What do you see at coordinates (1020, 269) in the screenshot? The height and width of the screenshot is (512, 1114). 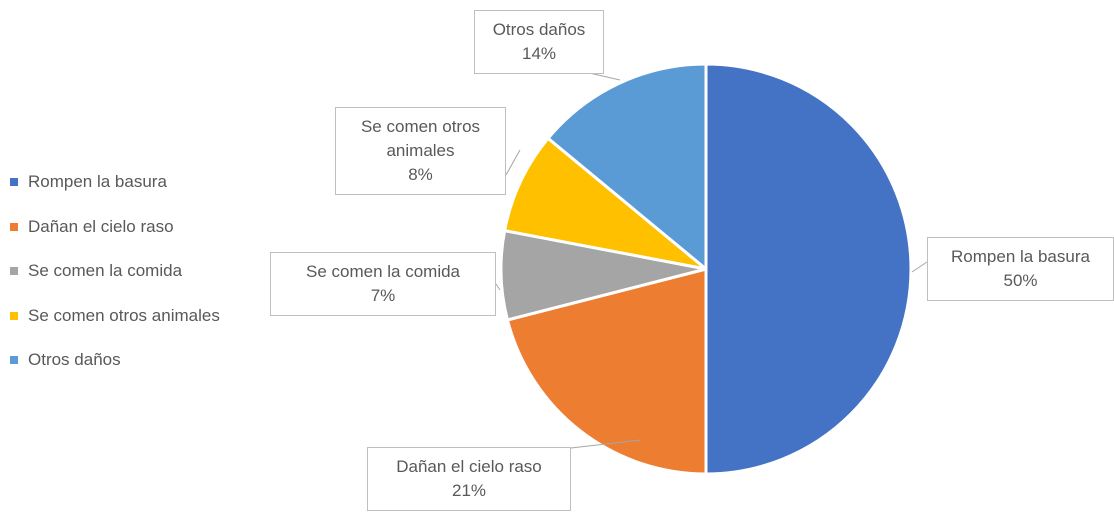 I see `data-label: Rompen la basura 50%` at bounding box center [1020, 269].